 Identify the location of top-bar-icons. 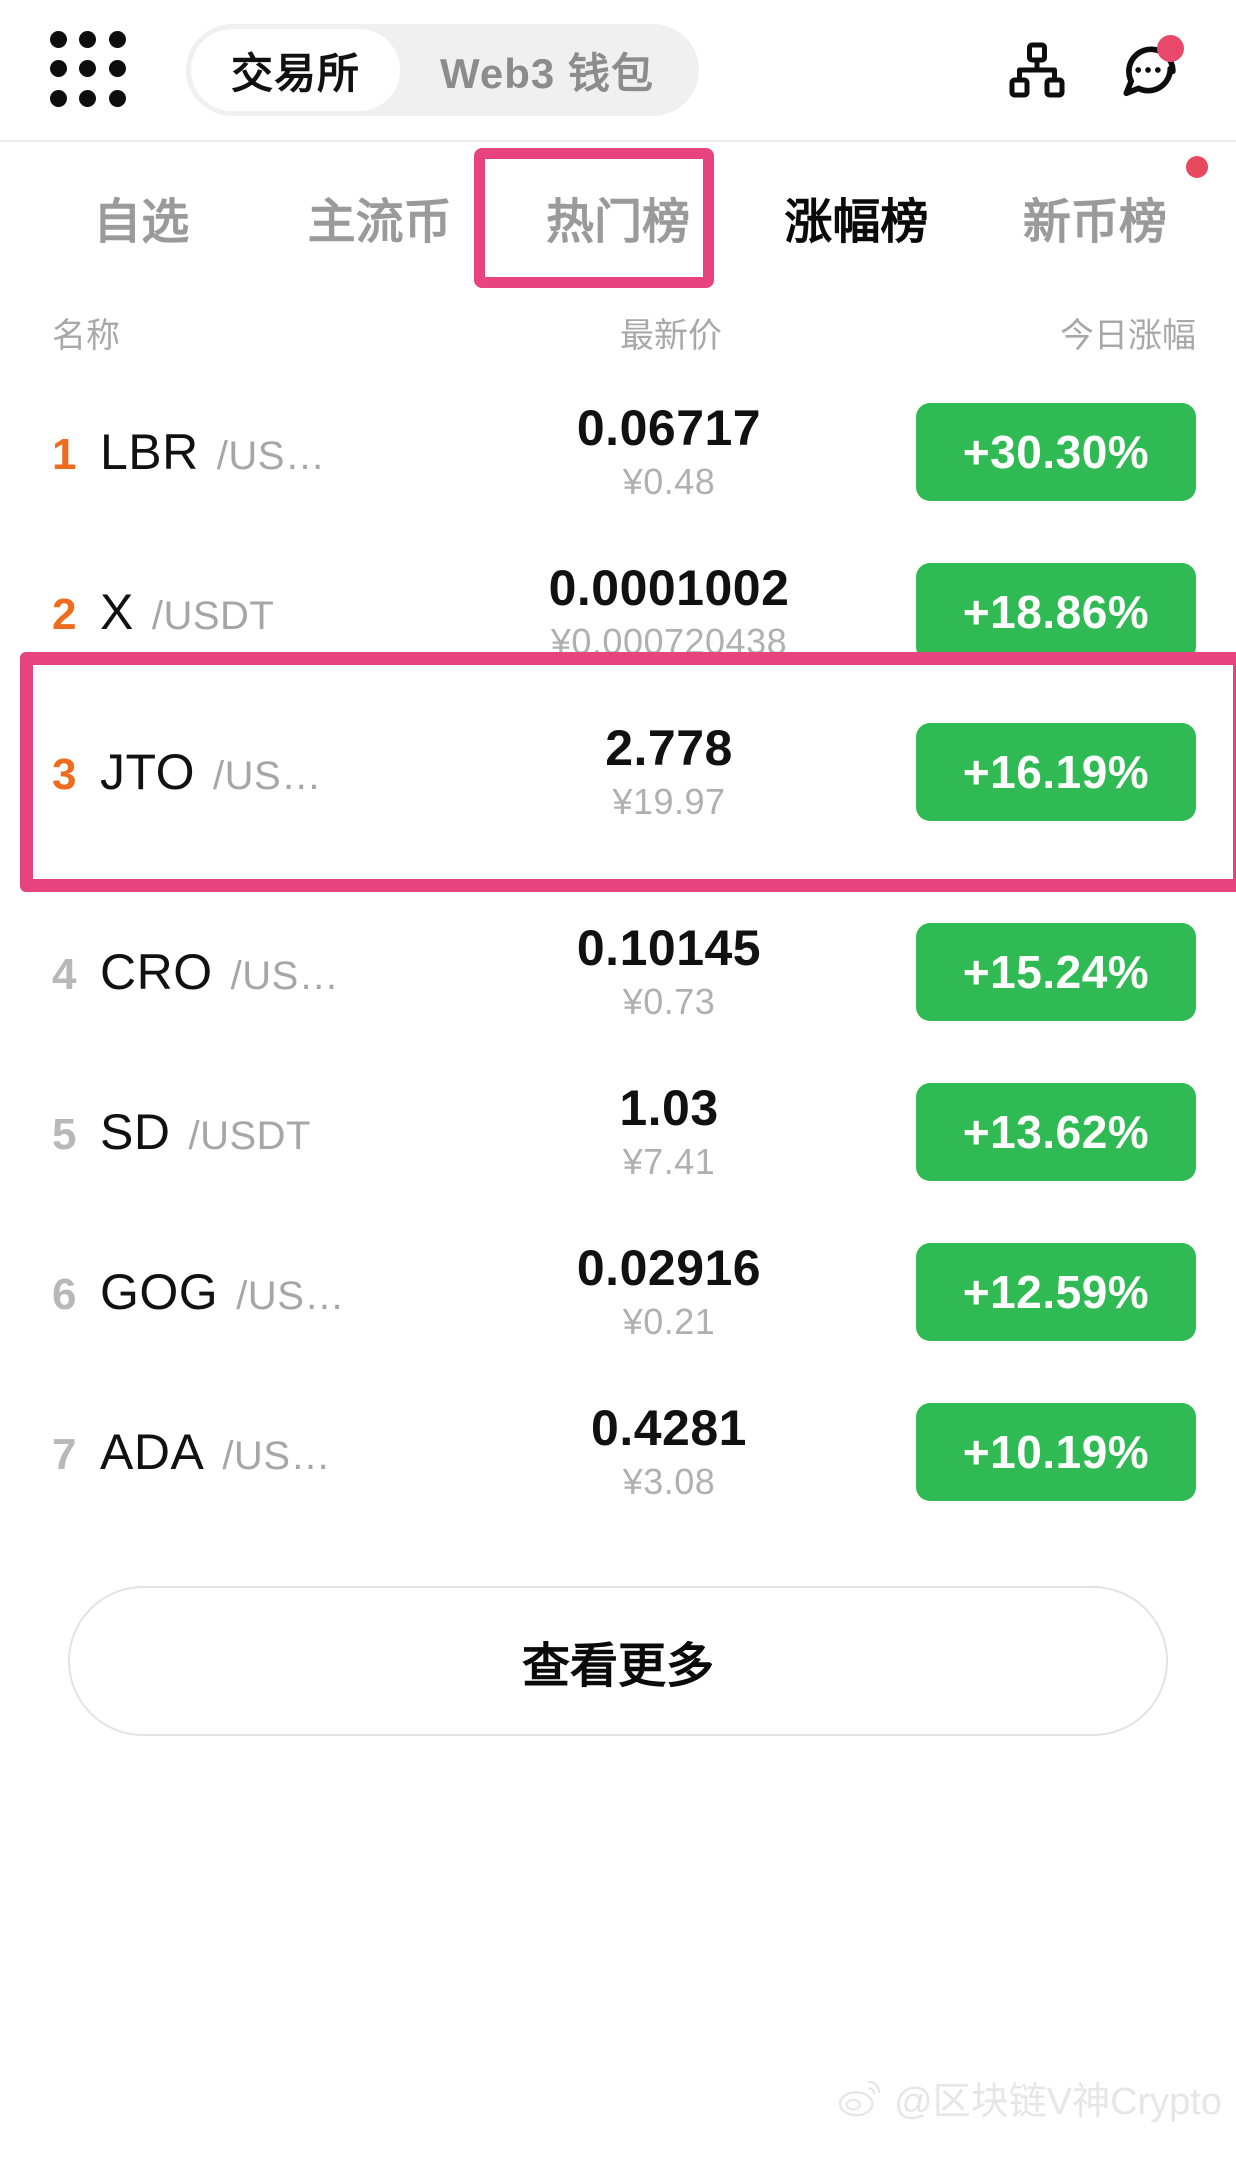
(1101, 68).